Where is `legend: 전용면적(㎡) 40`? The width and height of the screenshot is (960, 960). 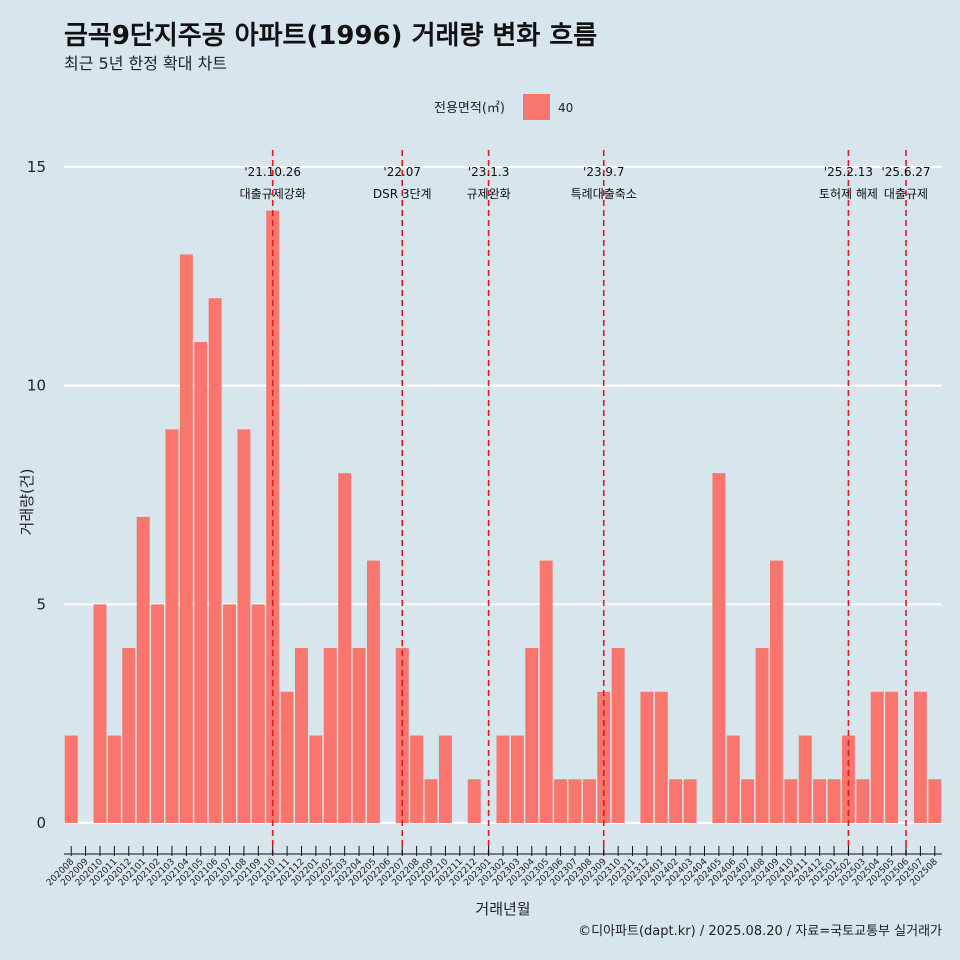 legend: 전용면적(㎡) 40 is located at coordinates (503, 107).